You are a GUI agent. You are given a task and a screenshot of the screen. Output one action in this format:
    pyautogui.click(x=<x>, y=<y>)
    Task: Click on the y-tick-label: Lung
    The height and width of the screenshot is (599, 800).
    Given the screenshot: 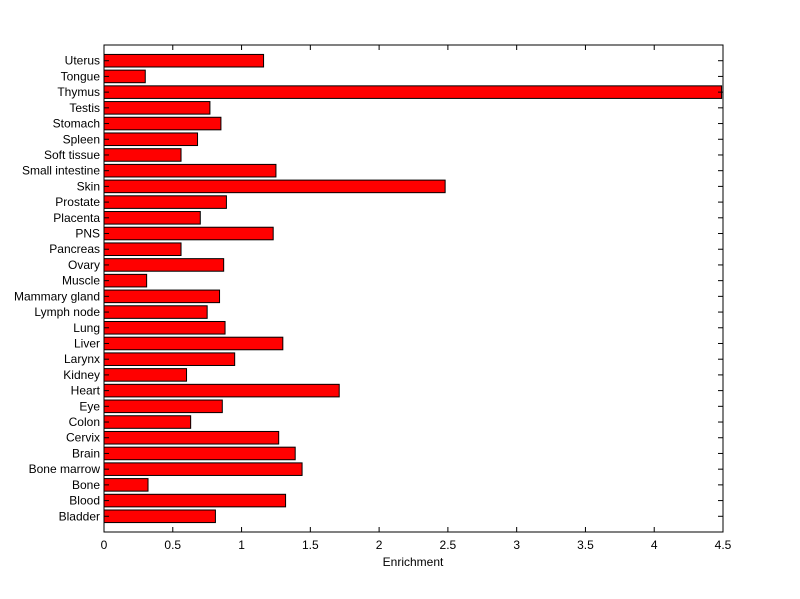 What is the action you would take?
    pyautogui.click(x=86, y=328)
    